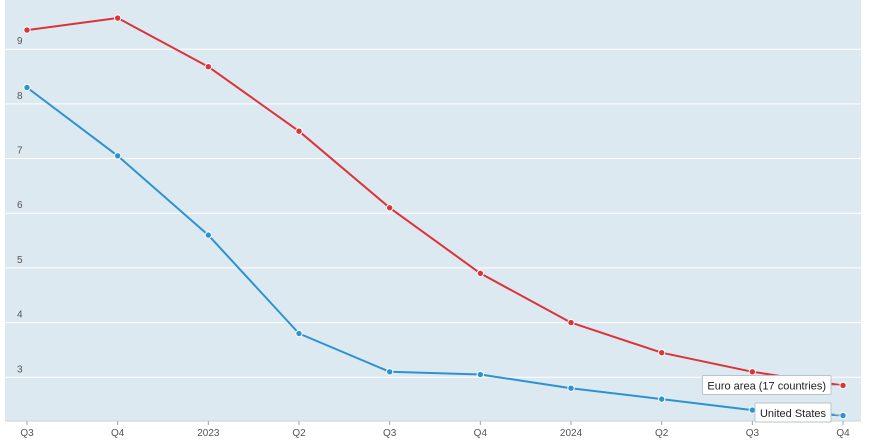 The image size is (869, 444). I want to click on series-label-united-states: United States, so click(797, 412).